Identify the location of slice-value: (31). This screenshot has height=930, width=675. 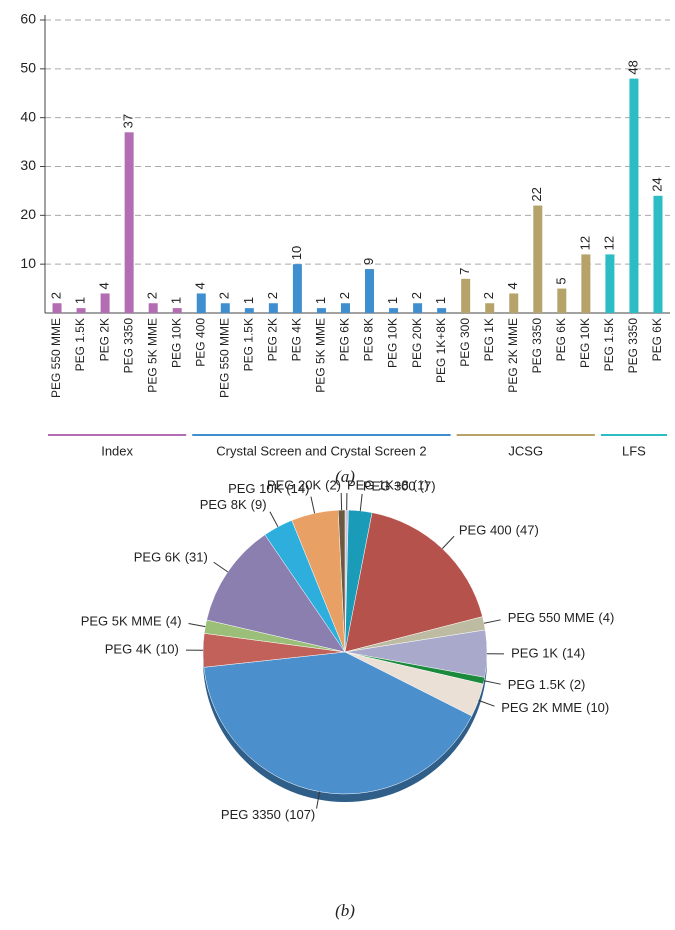
(196, 557).